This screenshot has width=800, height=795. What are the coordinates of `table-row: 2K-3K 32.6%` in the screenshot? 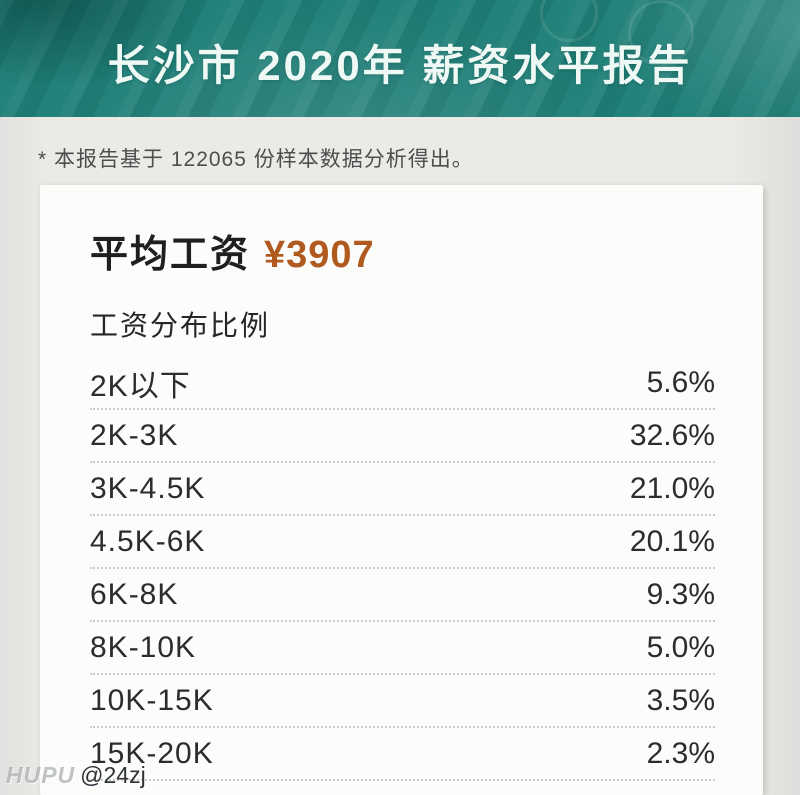 It's located at (402, 436).